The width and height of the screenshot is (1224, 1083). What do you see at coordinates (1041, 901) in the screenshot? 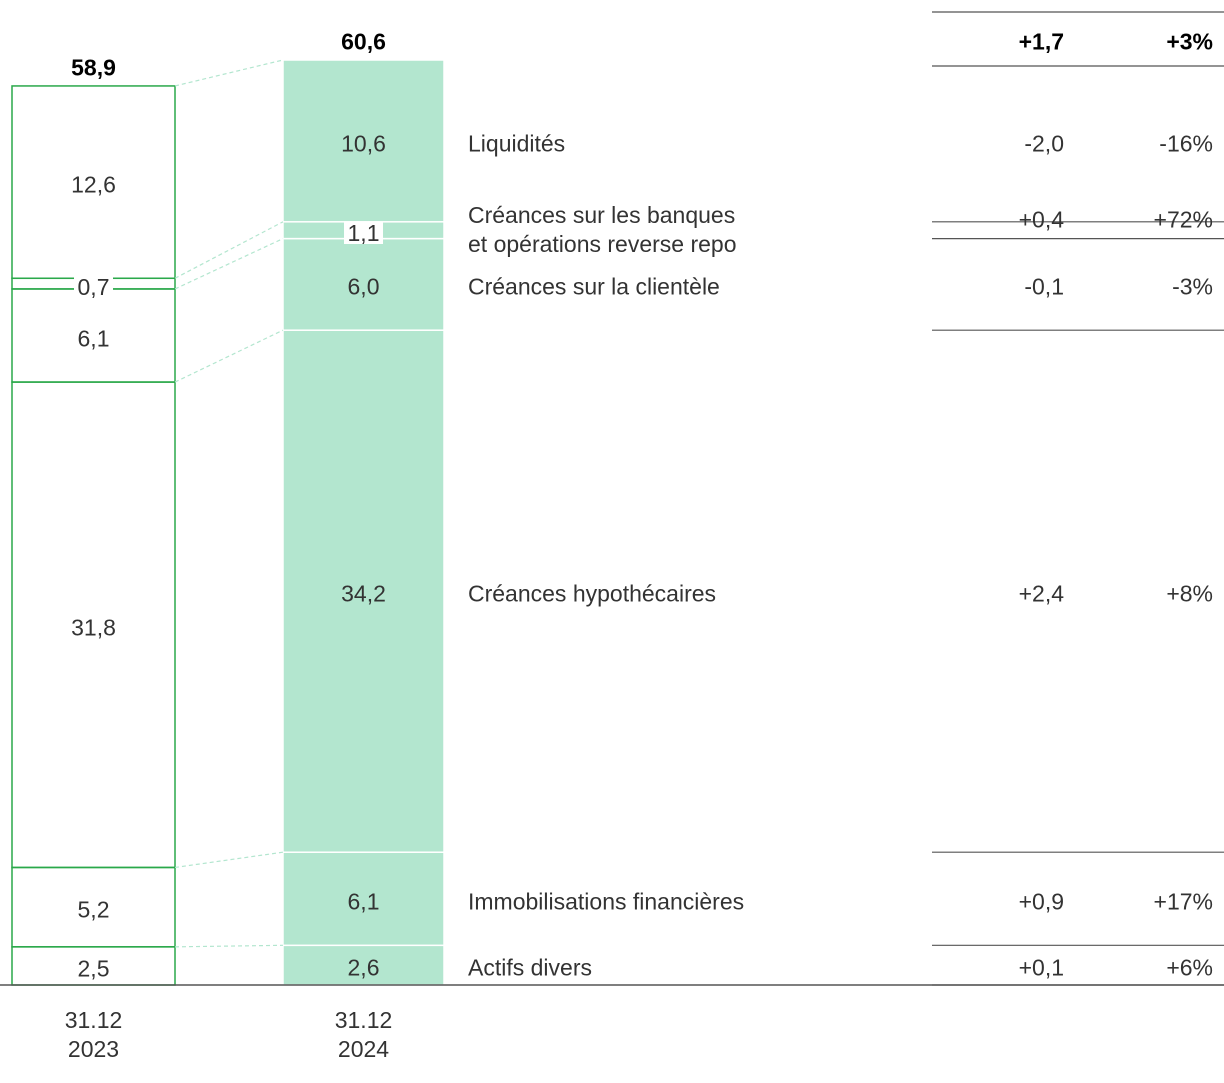
I see `change: +0,9` at bounding box center [1041, 901].